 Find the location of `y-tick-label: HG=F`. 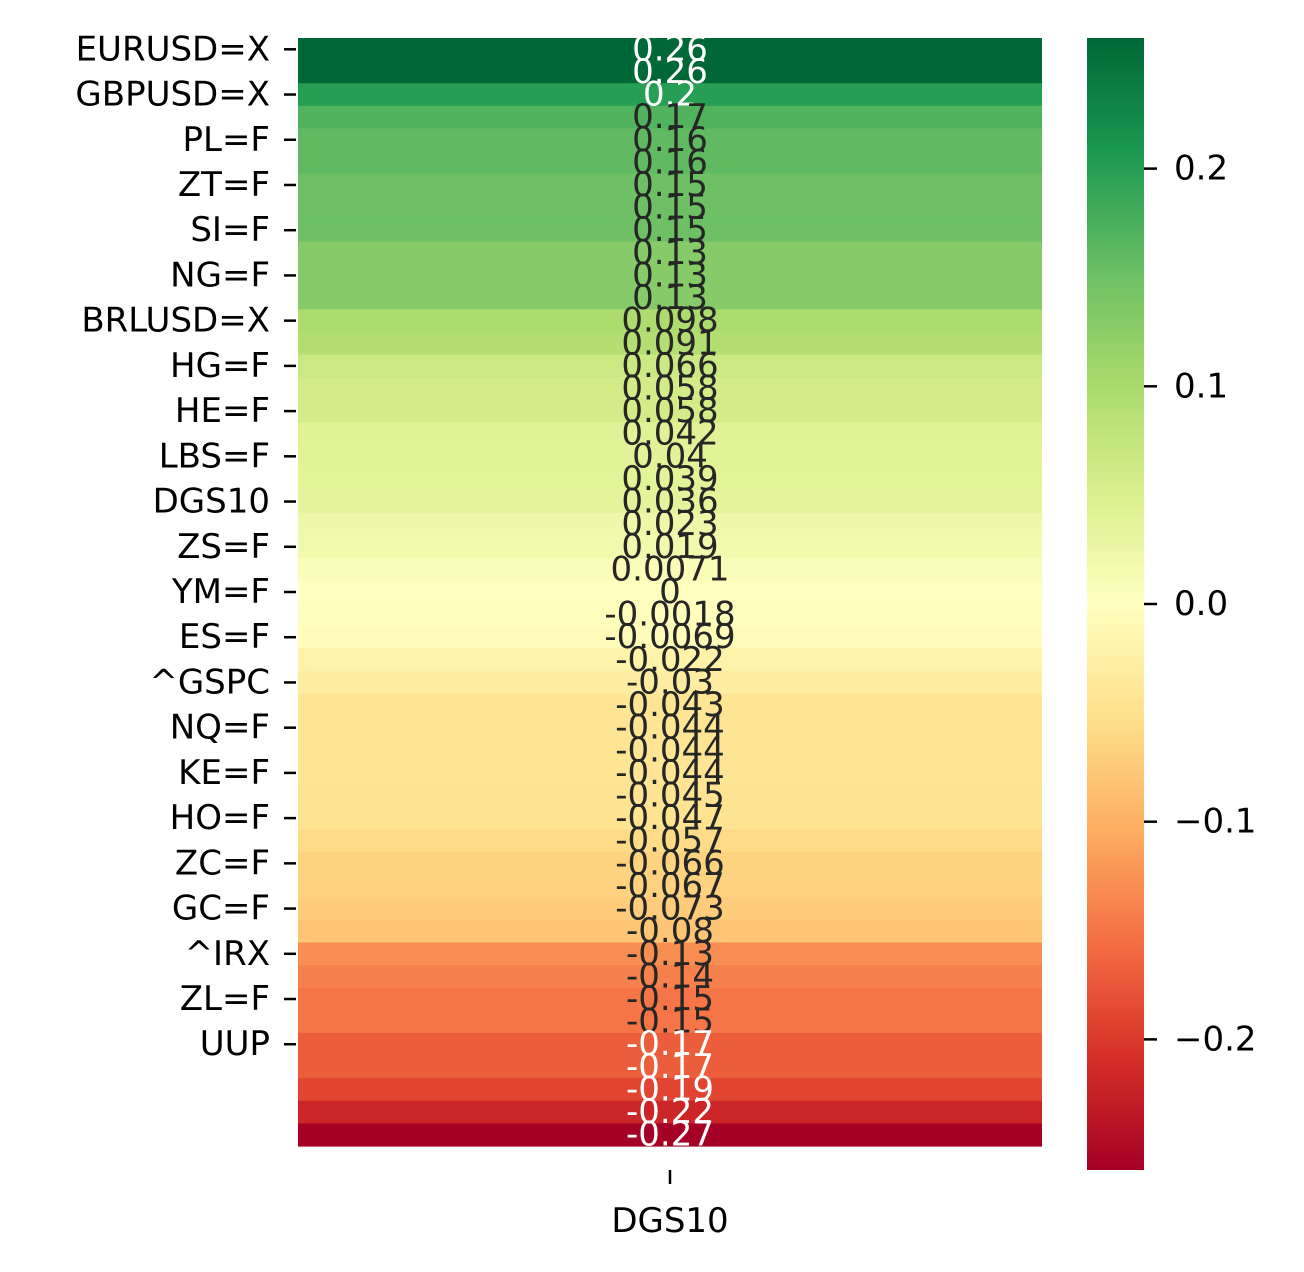

y-tick-label: HG=F is located at coordinates (220, 366).